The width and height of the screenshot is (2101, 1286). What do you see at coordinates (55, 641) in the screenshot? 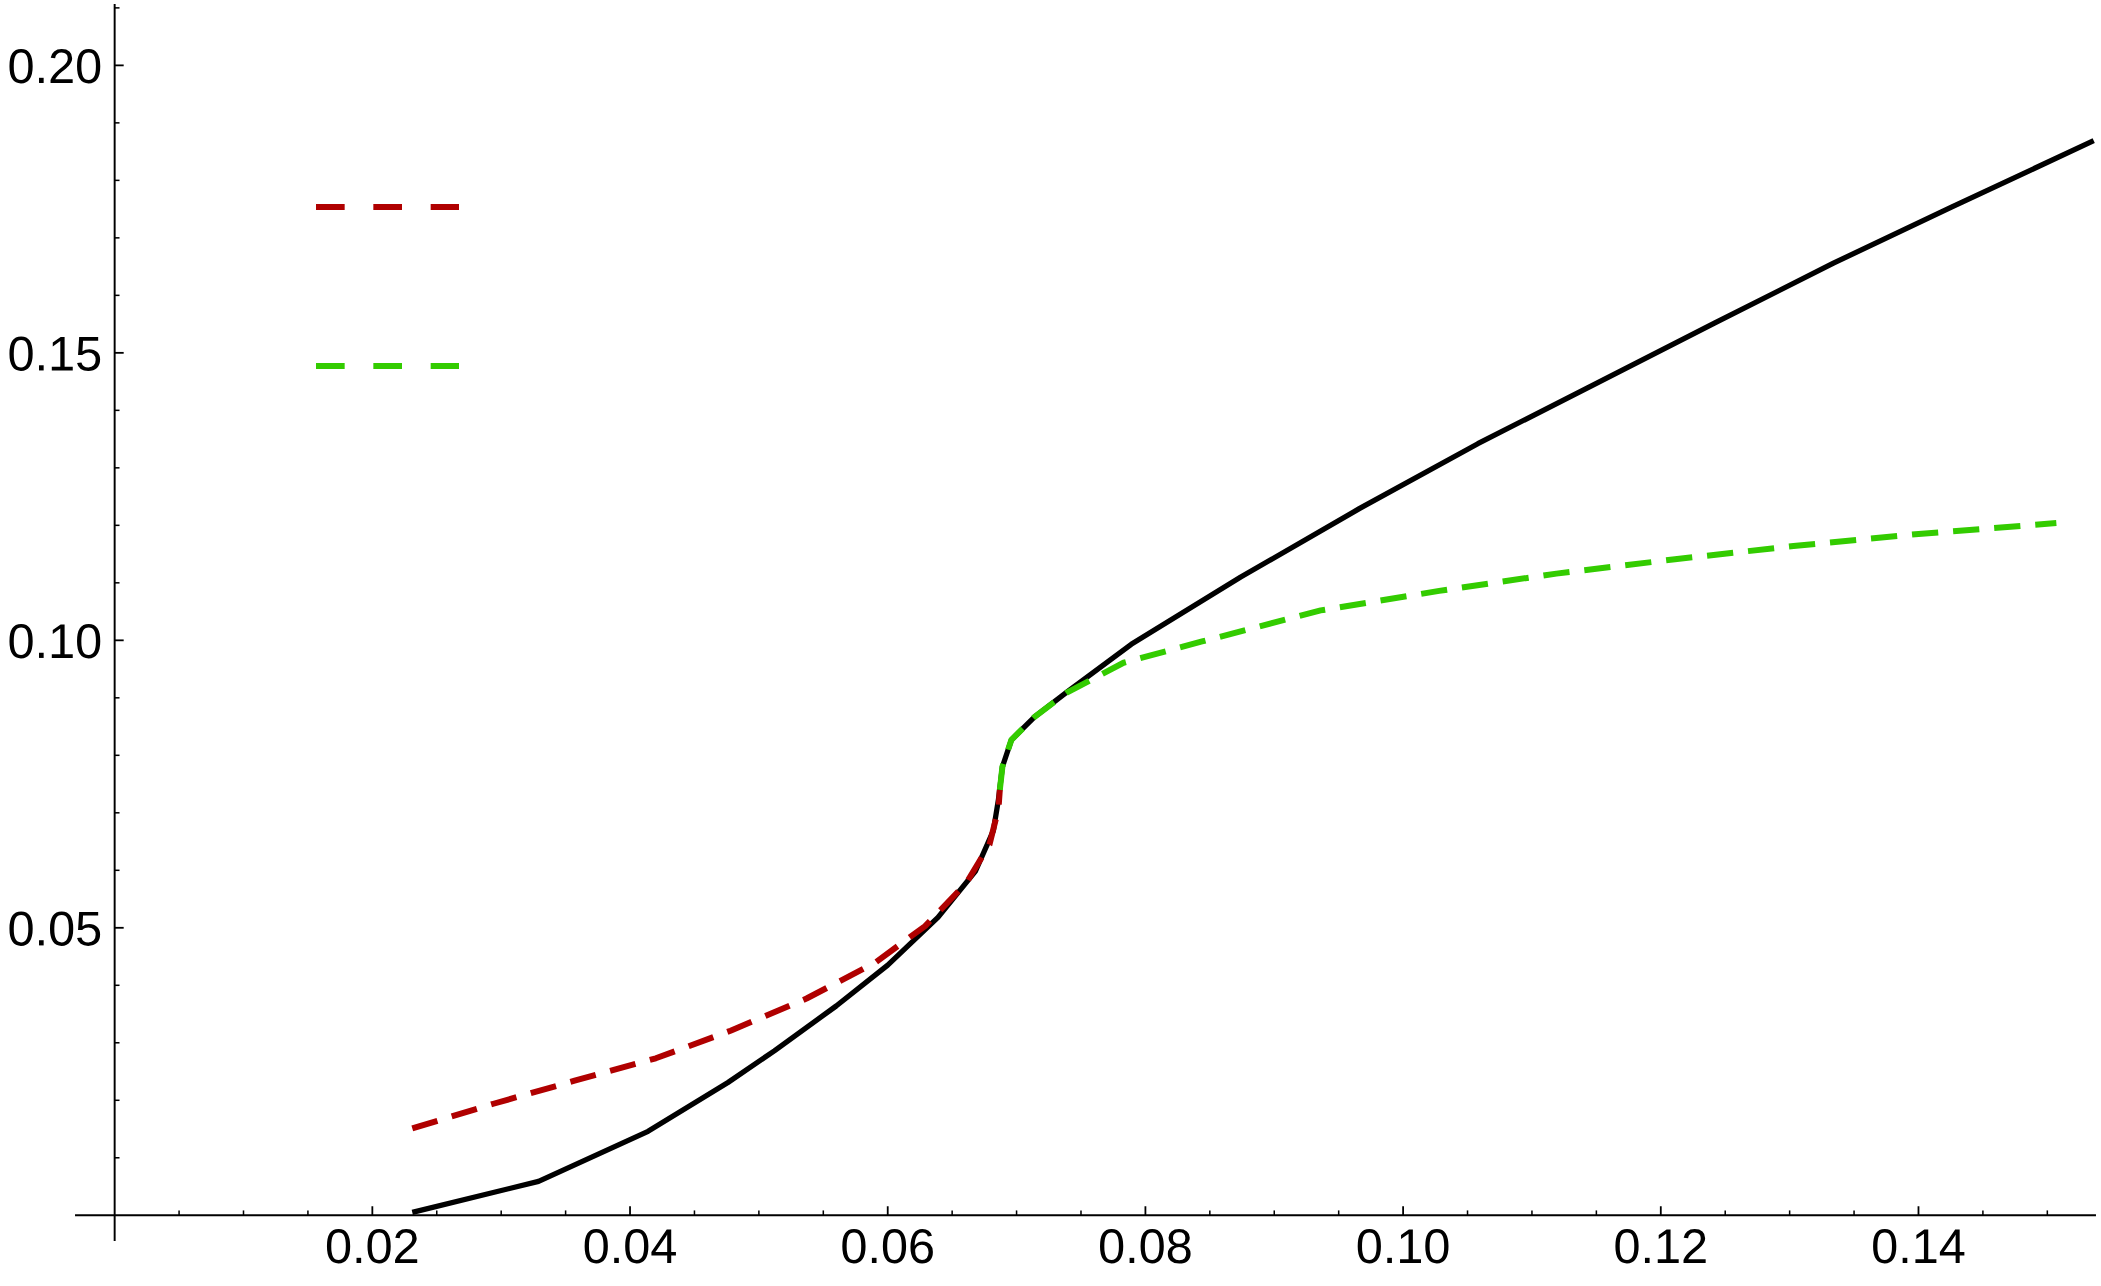
I see `y-tick-label: 0.10` at bounding box center [55, 641].